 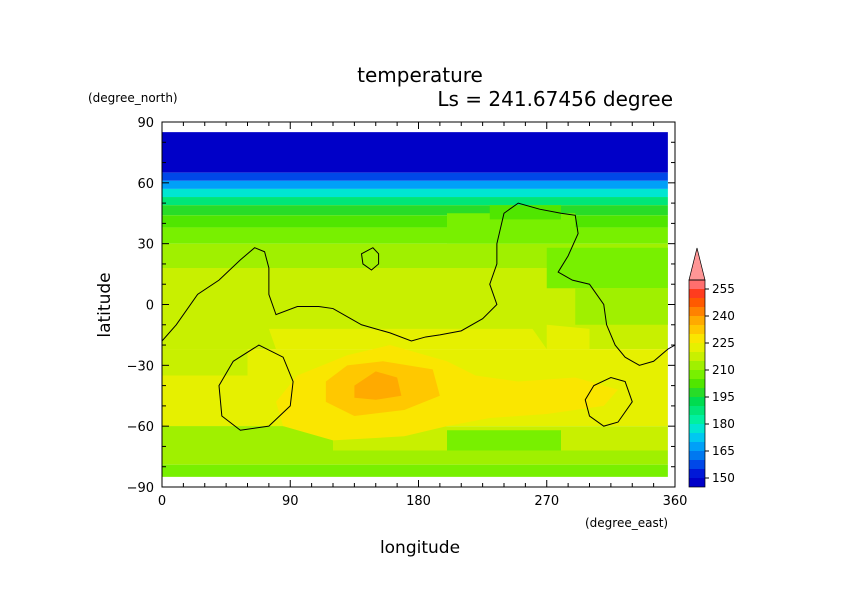 I want to click on colorbar-label: 165, so click(x=723, y=451).